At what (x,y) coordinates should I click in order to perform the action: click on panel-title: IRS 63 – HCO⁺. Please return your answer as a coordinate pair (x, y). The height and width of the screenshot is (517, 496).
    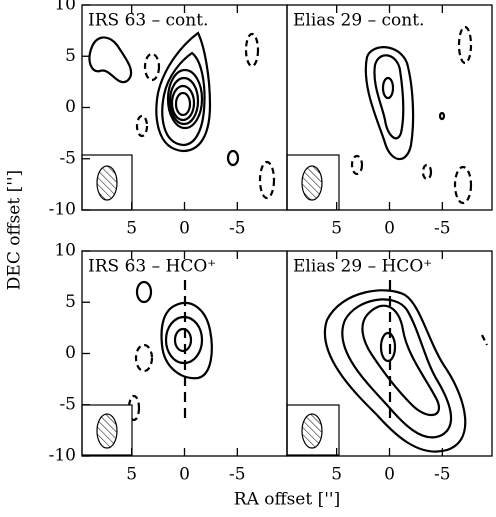
    Looking at the image, I should click on (152, 267).